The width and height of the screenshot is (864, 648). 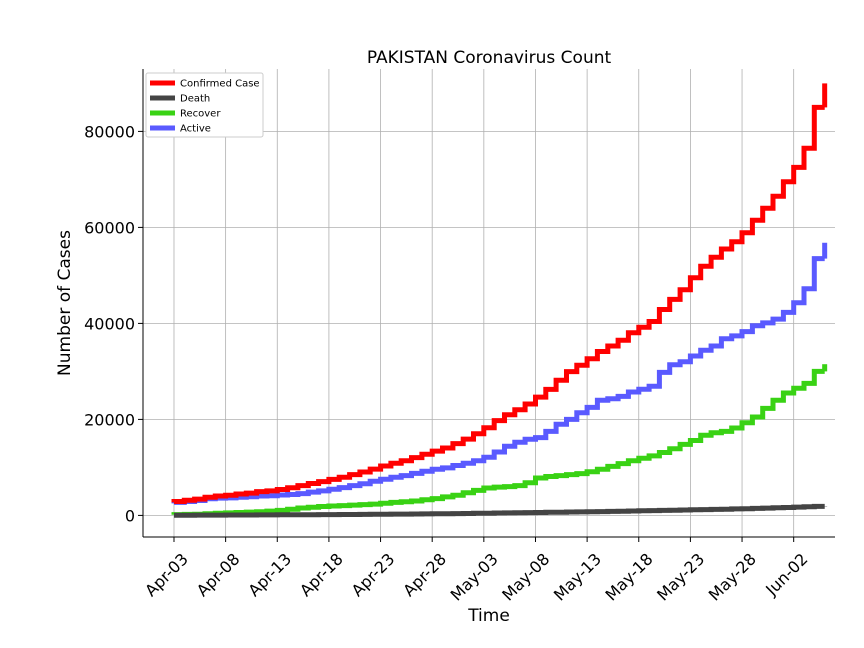 I want to click on x-tick-label: Apr-23, so click(x=373, y=574).